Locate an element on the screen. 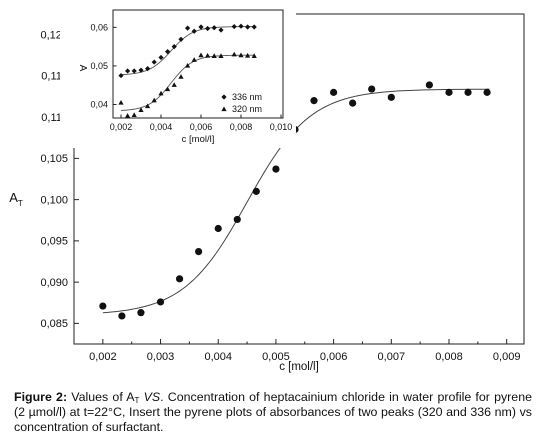 The image size is (541, 446). main-x-axis-label: c [mol/l] is located at coordinates (299, 367).